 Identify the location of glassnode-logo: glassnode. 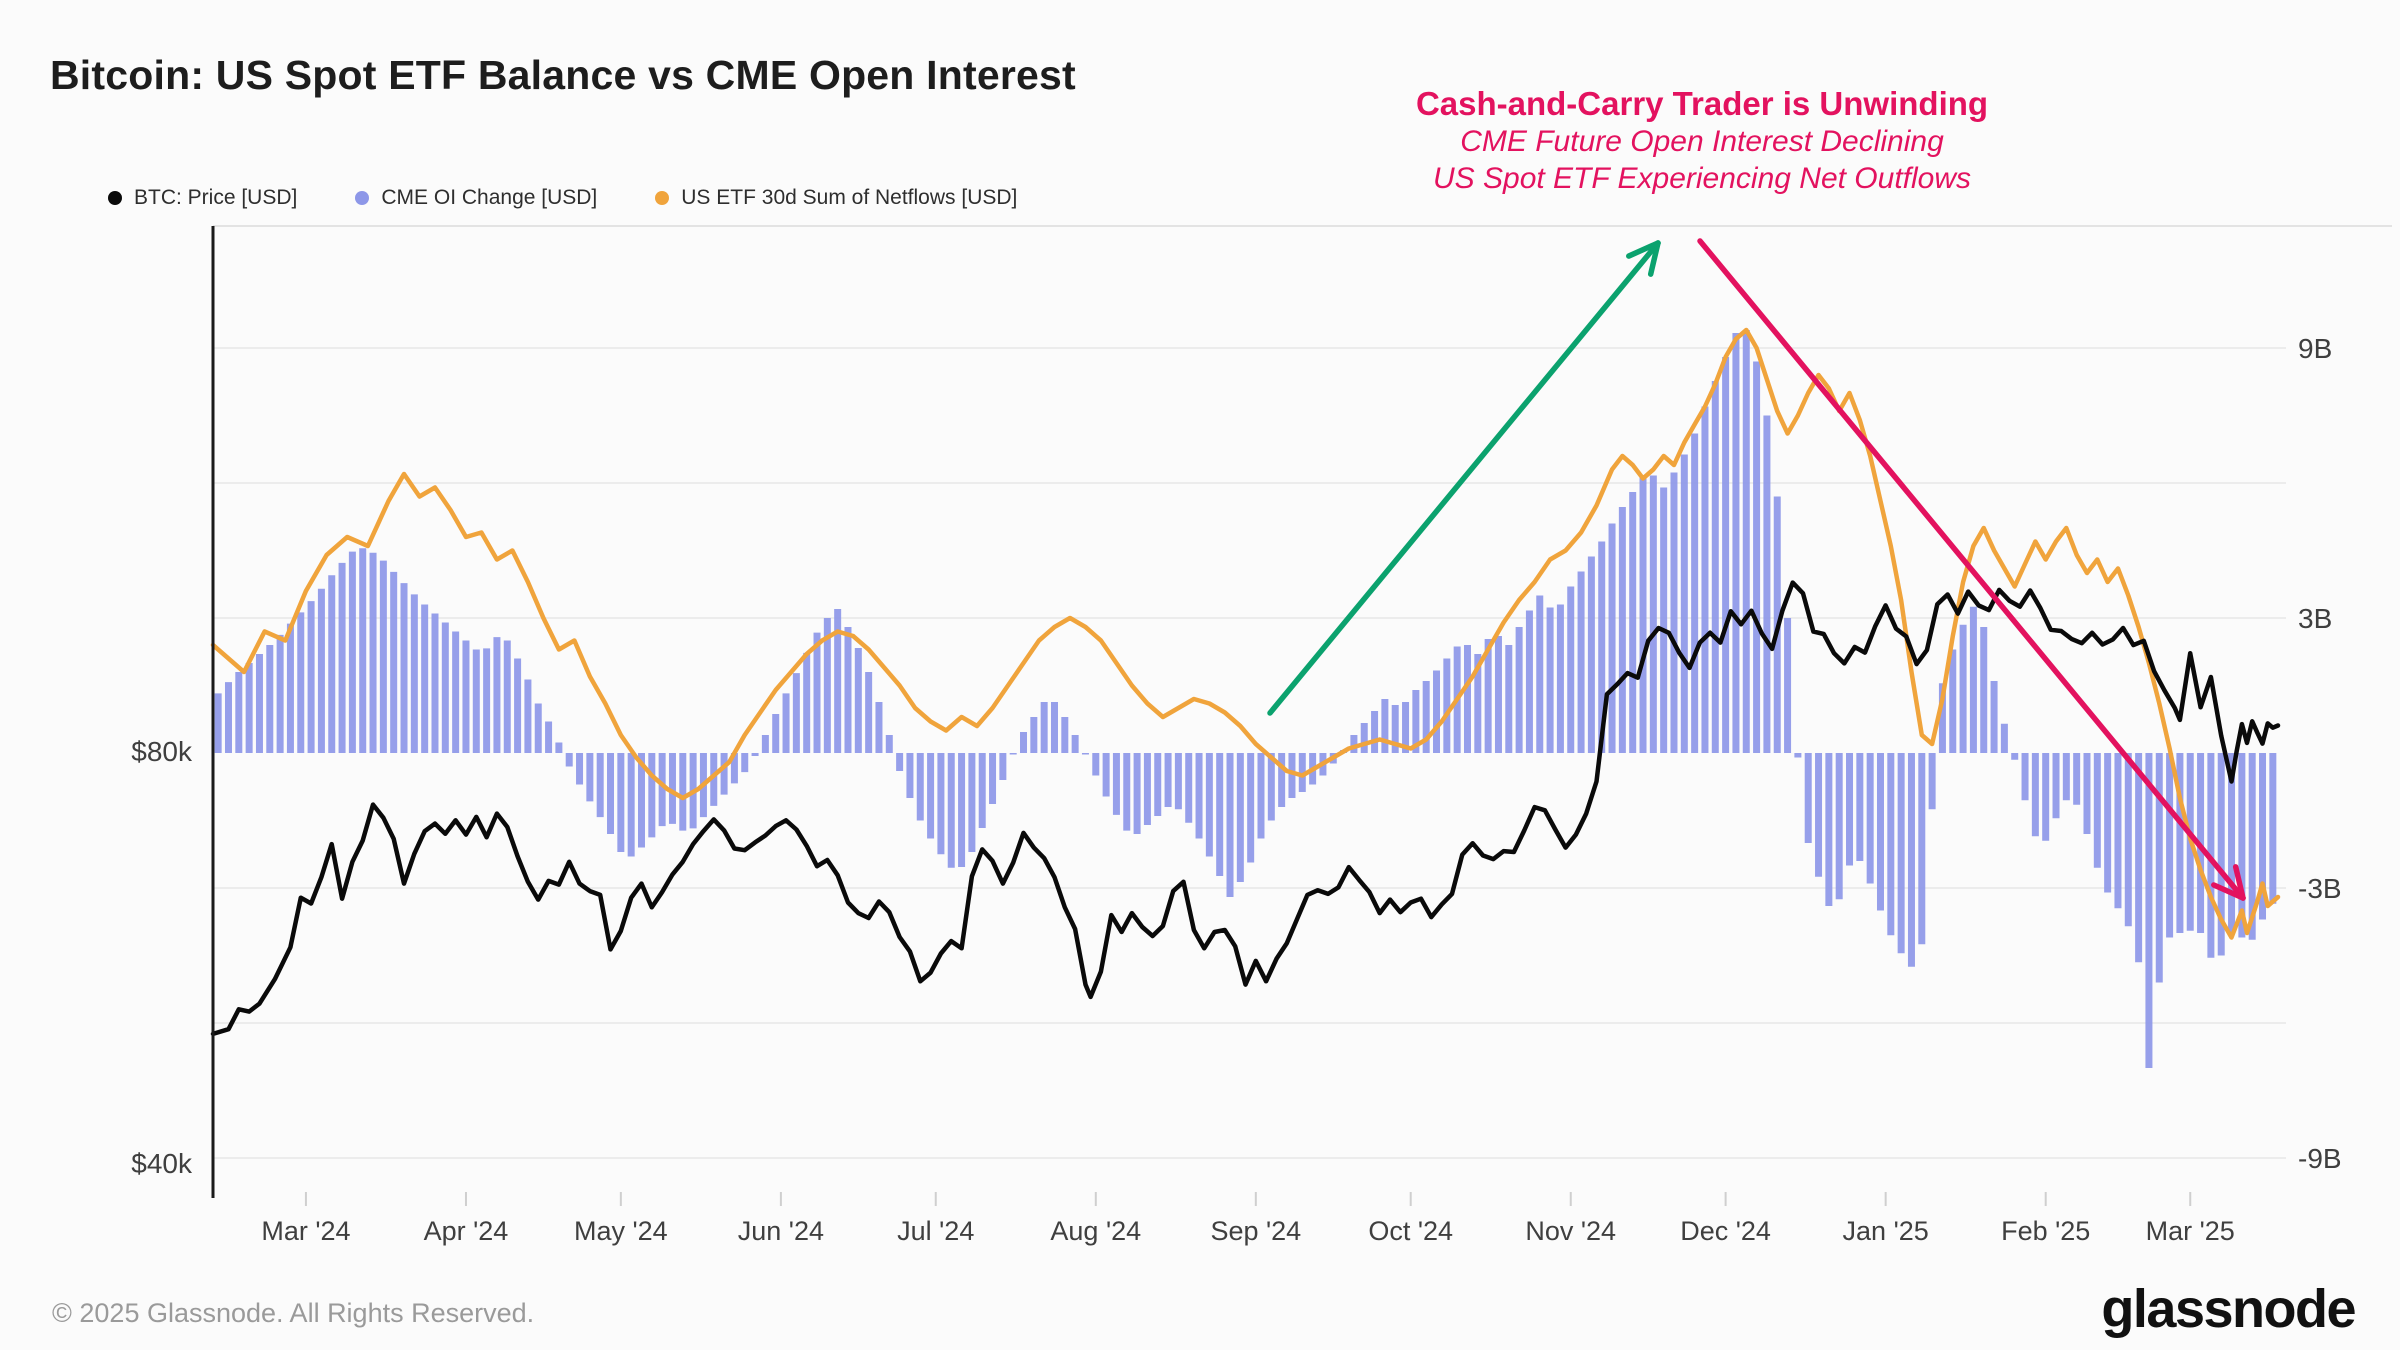
(2228, 1309).